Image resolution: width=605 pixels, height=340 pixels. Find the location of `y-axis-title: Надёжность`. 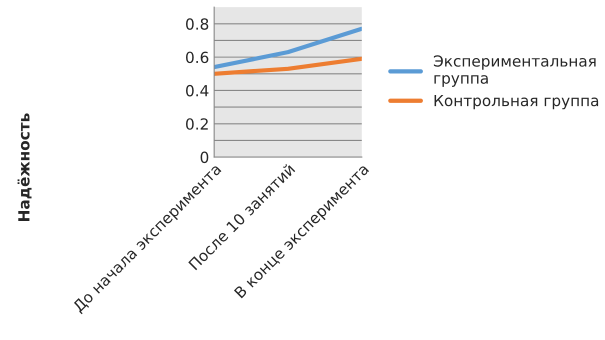

y-axis-title: Надёжность is located at coordinates (25, 167).